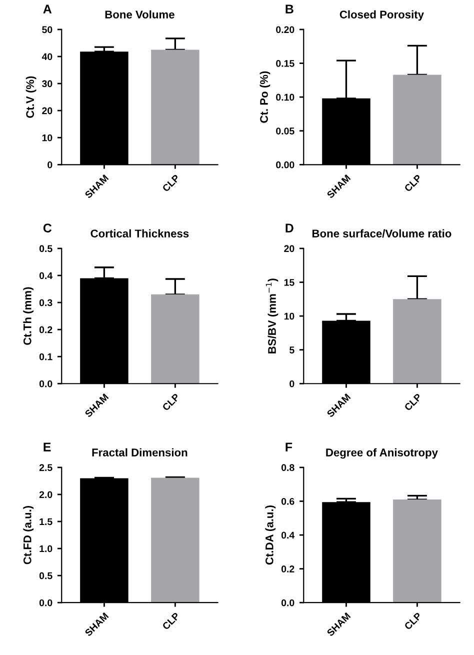 The height and width of the screenshot is (655, 474). What do you see at coordinates (45, 494) in the screenshot?
I see `y-tick-label: 2.0` at bounding box center [45, 494].